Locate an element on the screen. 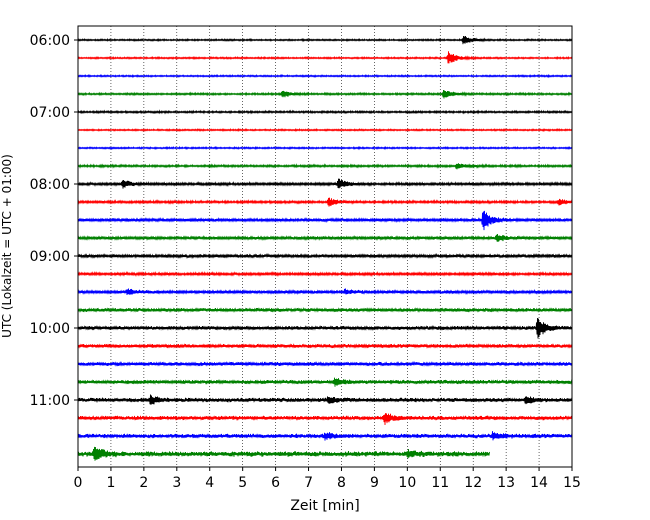 The width and height of the screenshot is (650, 520). x-tick-label: 10 is located at coordinates (407, 483).